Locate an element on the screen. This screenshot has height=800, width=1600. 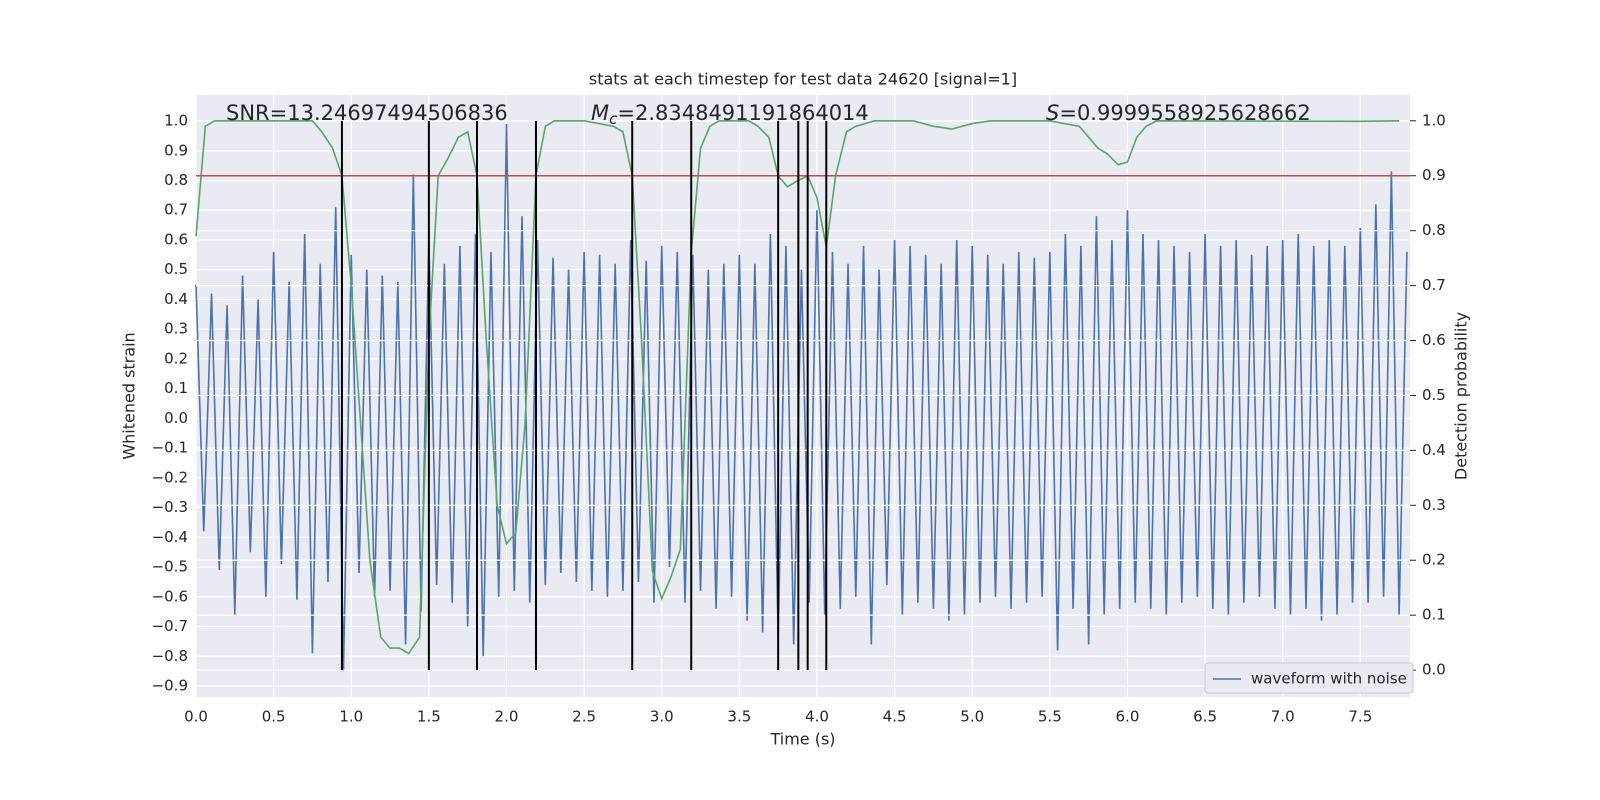
annotation-text: =2.8348491191864014 is located at coordinates (742, 113).